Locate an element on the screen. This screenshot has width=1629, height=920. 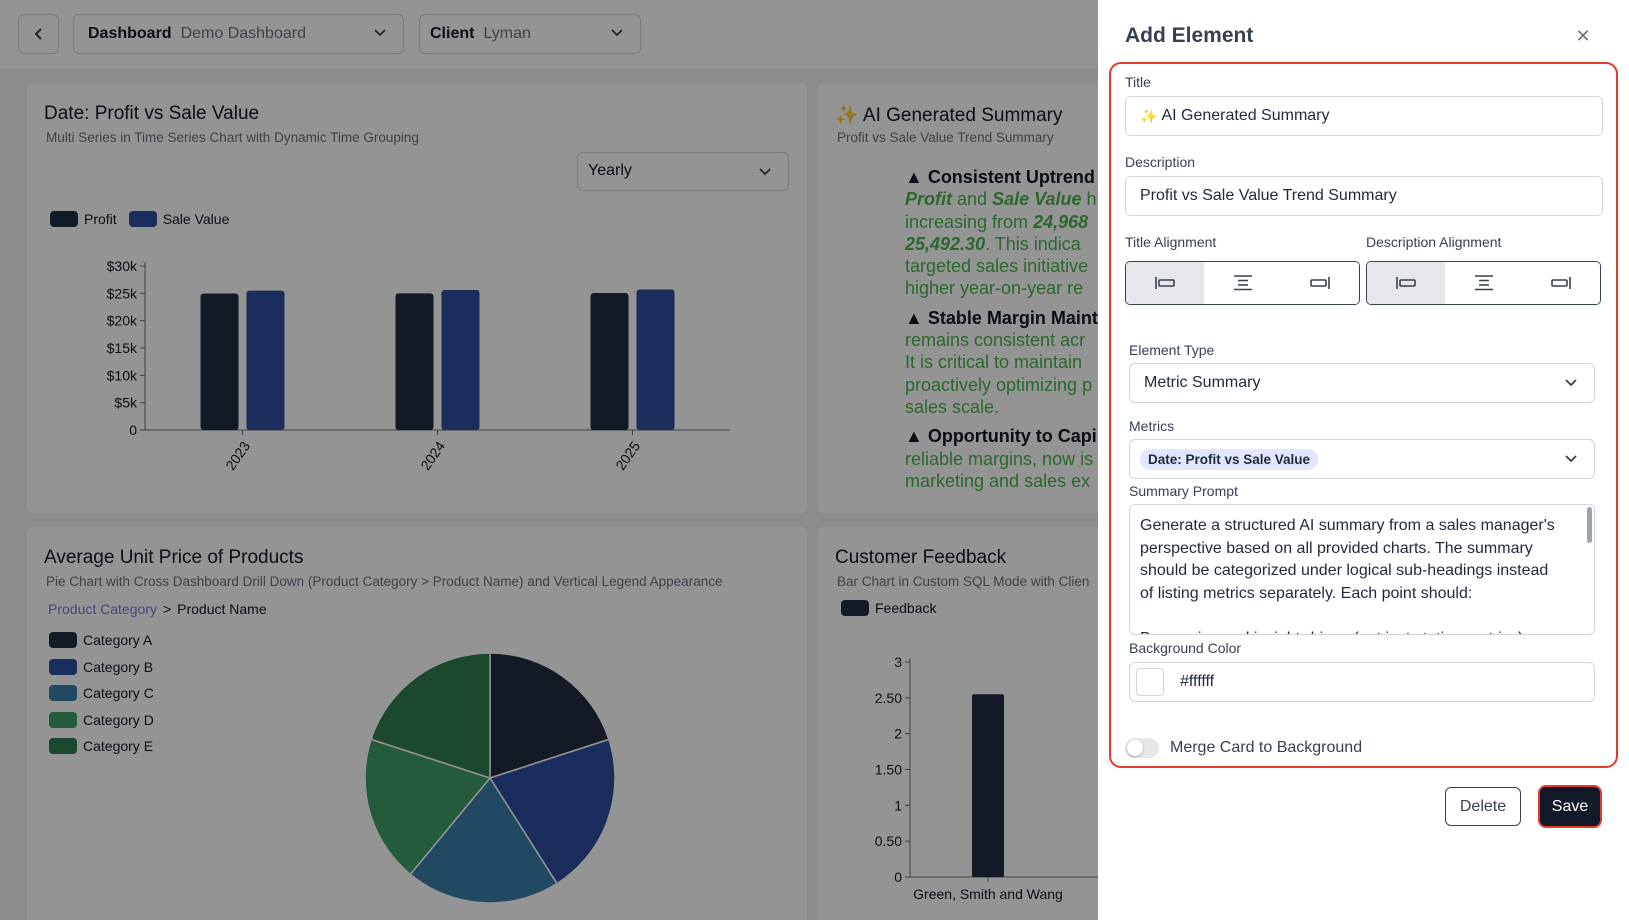
summary-emphasis: 24,968 is located at coordinates (1061, 221).